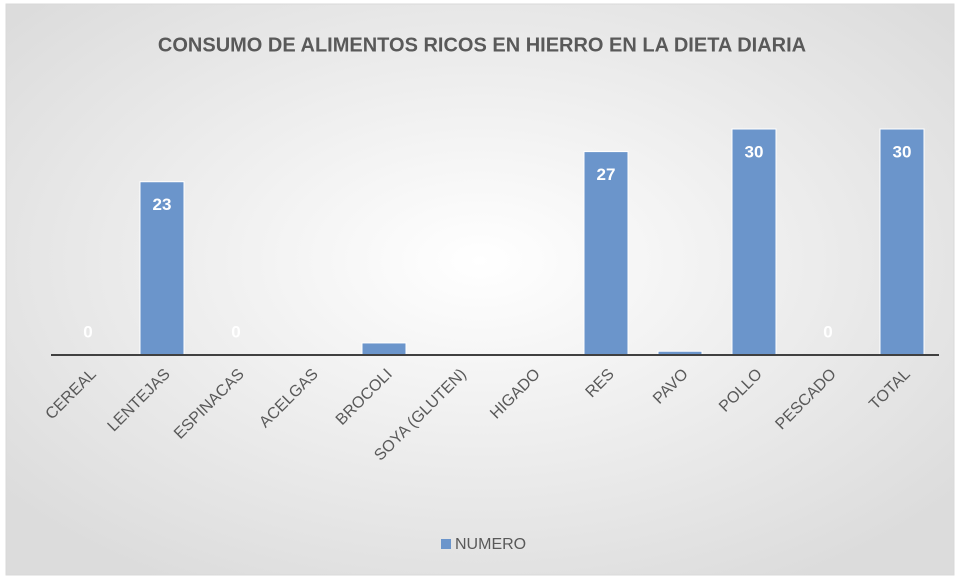 Image resolution: width=960 pixels, height=579 pixels. Describe the element at coordinates (446, 544) in the screenshot. I see `legend-swatch` at that location.